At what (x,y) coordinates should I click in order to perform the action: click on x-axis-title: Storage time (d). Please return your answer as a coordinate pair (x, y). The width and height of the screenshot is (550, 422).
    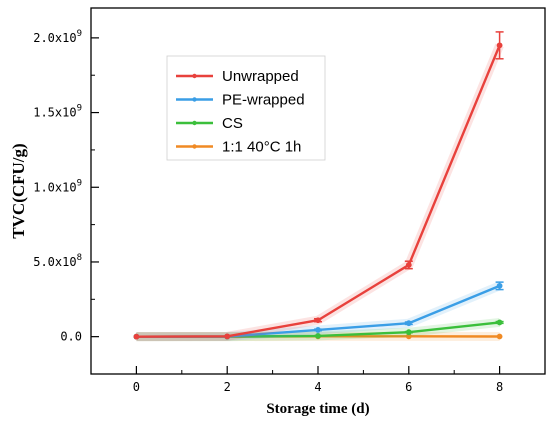
    Looking at the image, I should click on (317, 409).